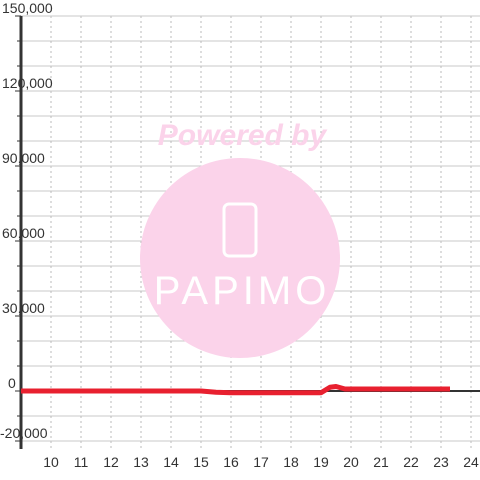  I want to click on x-tick-label: 20, so click(351, 462).